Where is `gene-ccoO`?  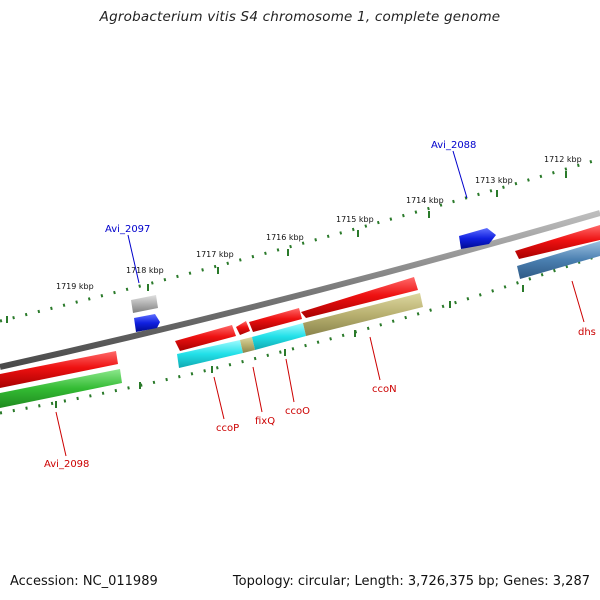 gene-ccoO is located at coordinates (275, 320).